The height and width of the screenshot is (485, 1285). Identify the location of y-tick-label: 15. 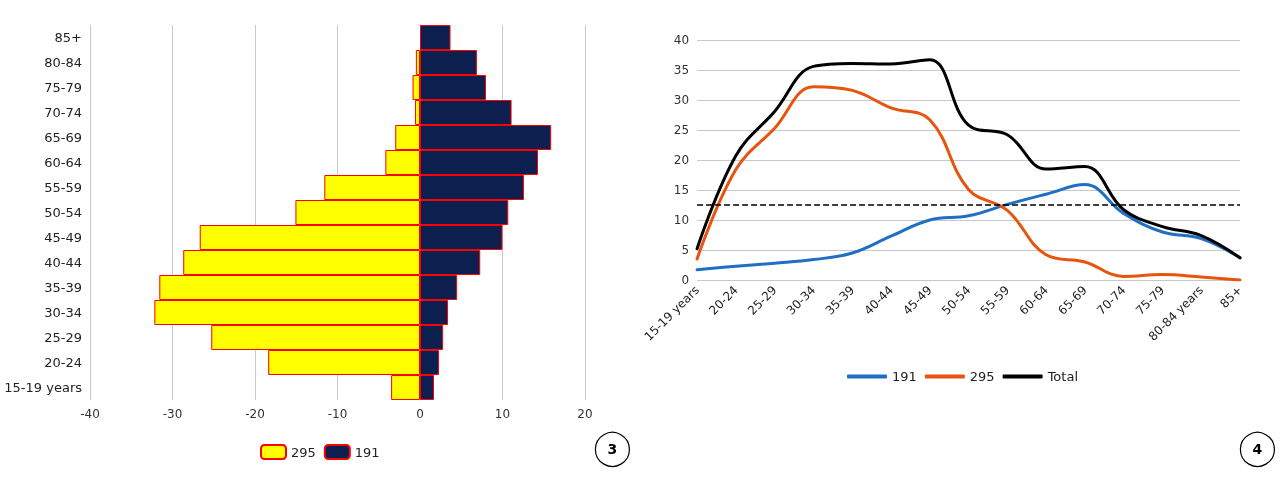
(681, 190).